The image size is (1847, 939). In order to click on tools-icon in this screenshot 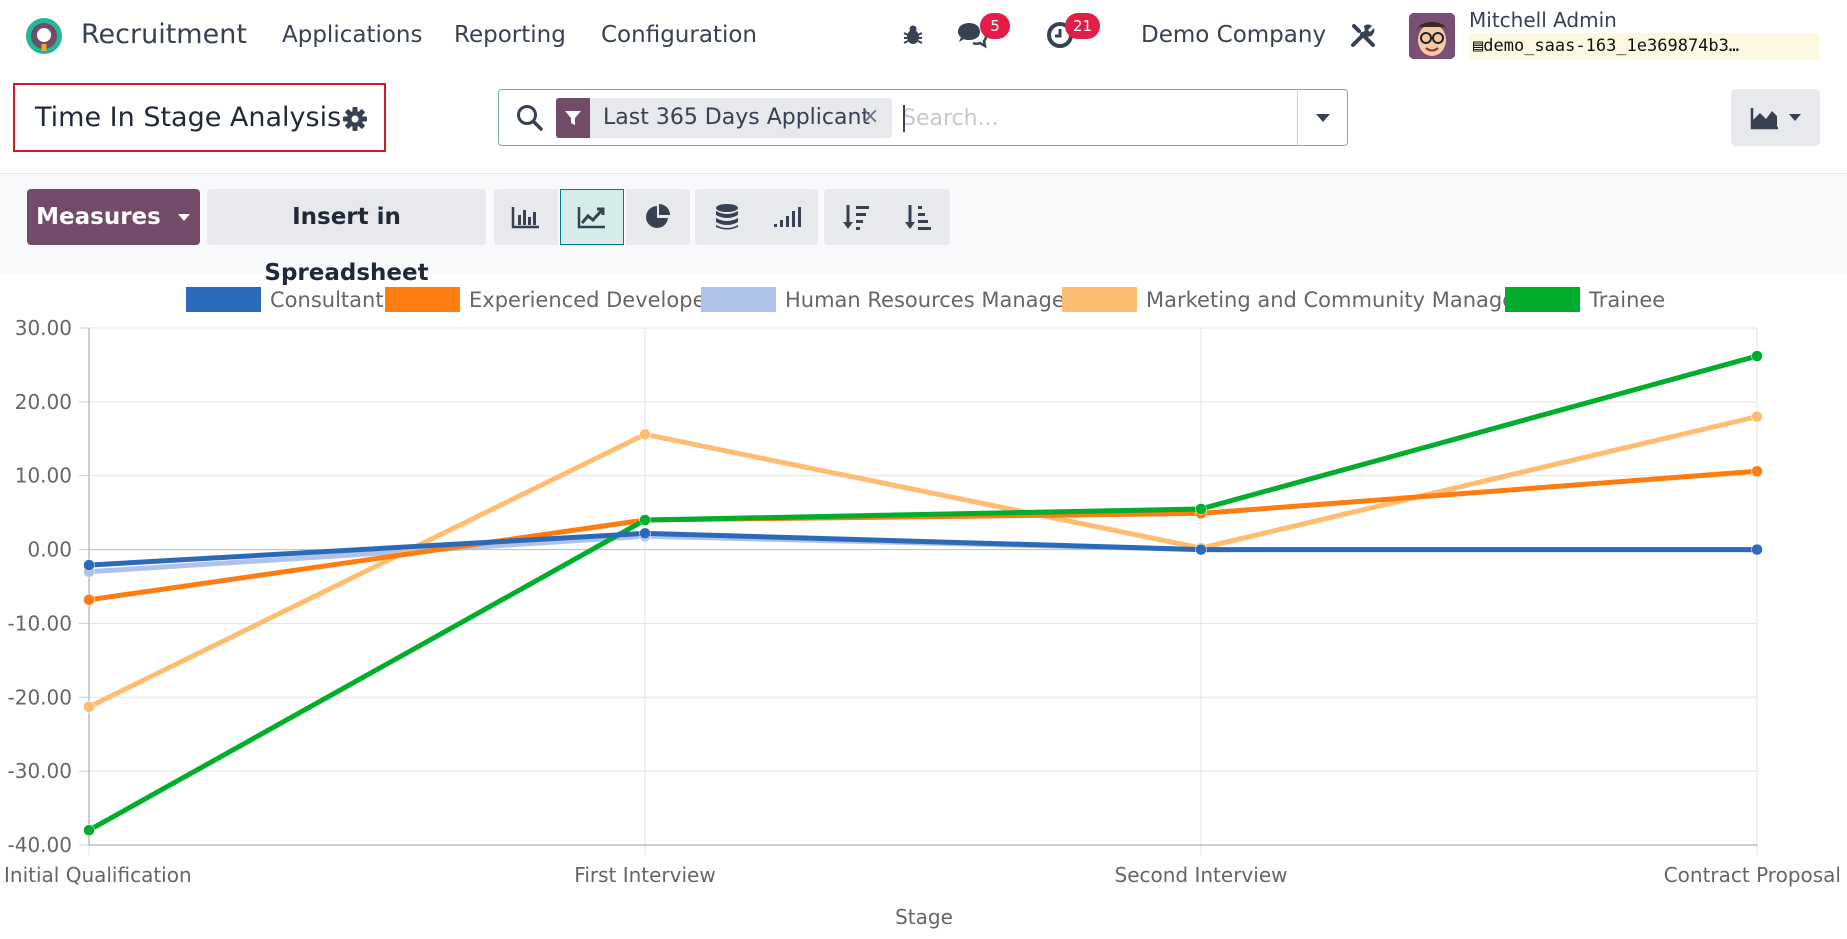, I will do `click(1363, 35)`.